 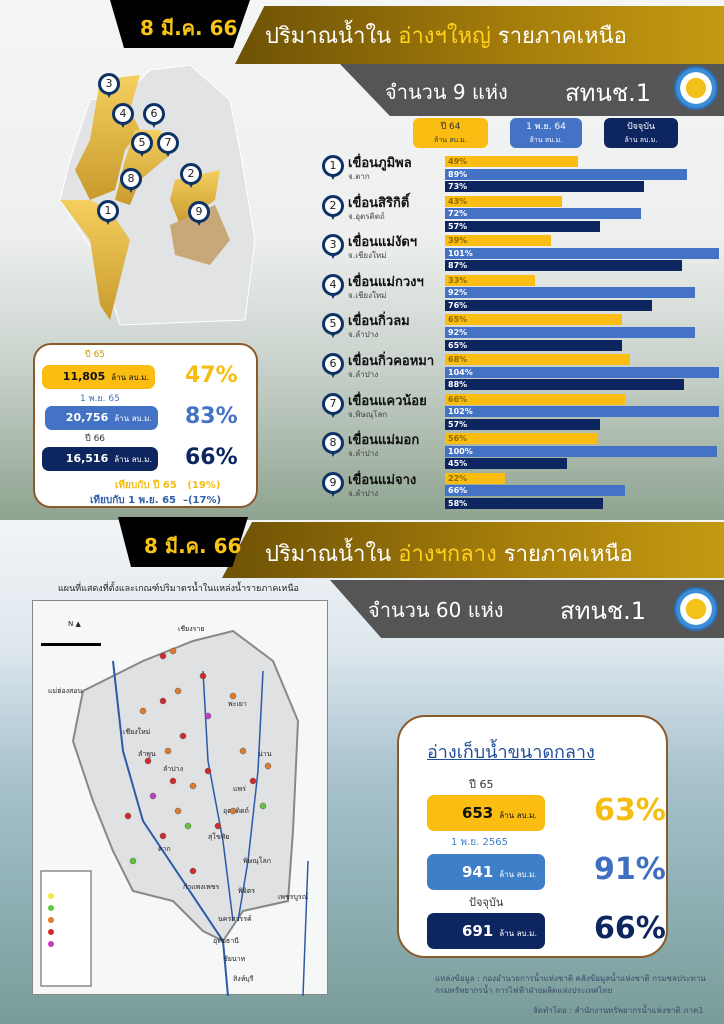 What do you see at coordinates (191, 175) in the screenshot?
I see `map-pin-dam: 2` at bounding box center [191, 175].